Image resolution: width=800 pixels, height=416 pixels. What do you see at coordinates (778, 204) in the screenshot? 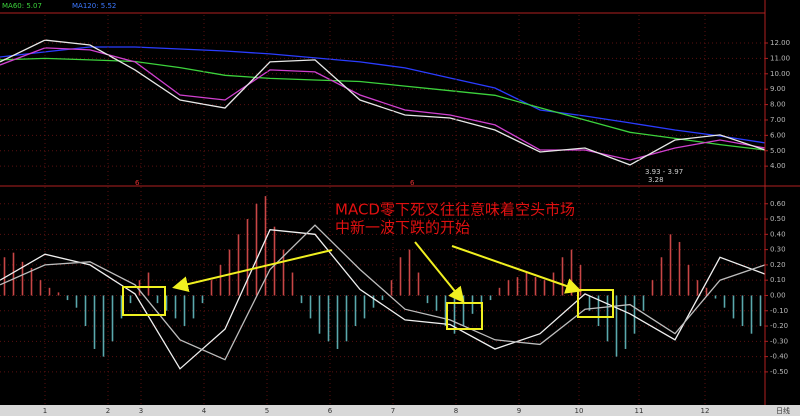
I see `y-tick-label: 0.60` at bounding box center [778, 204].